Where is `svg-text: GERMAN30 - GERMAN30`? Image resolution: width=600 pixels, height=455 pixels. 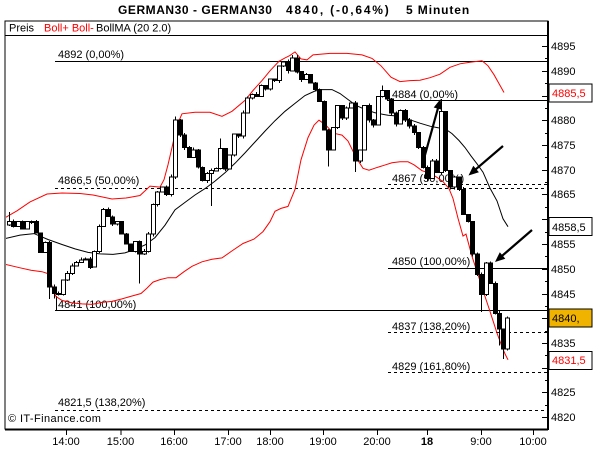 svg-text: GERMAN30 - GERMAN30 is located at coordinates (195, 10).